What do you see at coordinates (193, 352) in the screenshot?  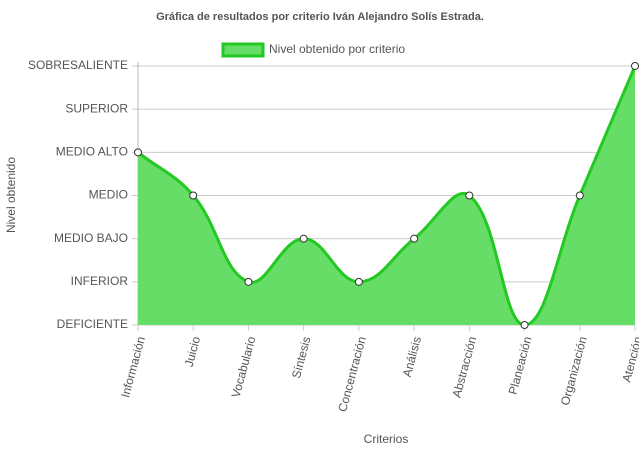 I see `x-tick-label: Juicio` at bounding box center [193, 352].